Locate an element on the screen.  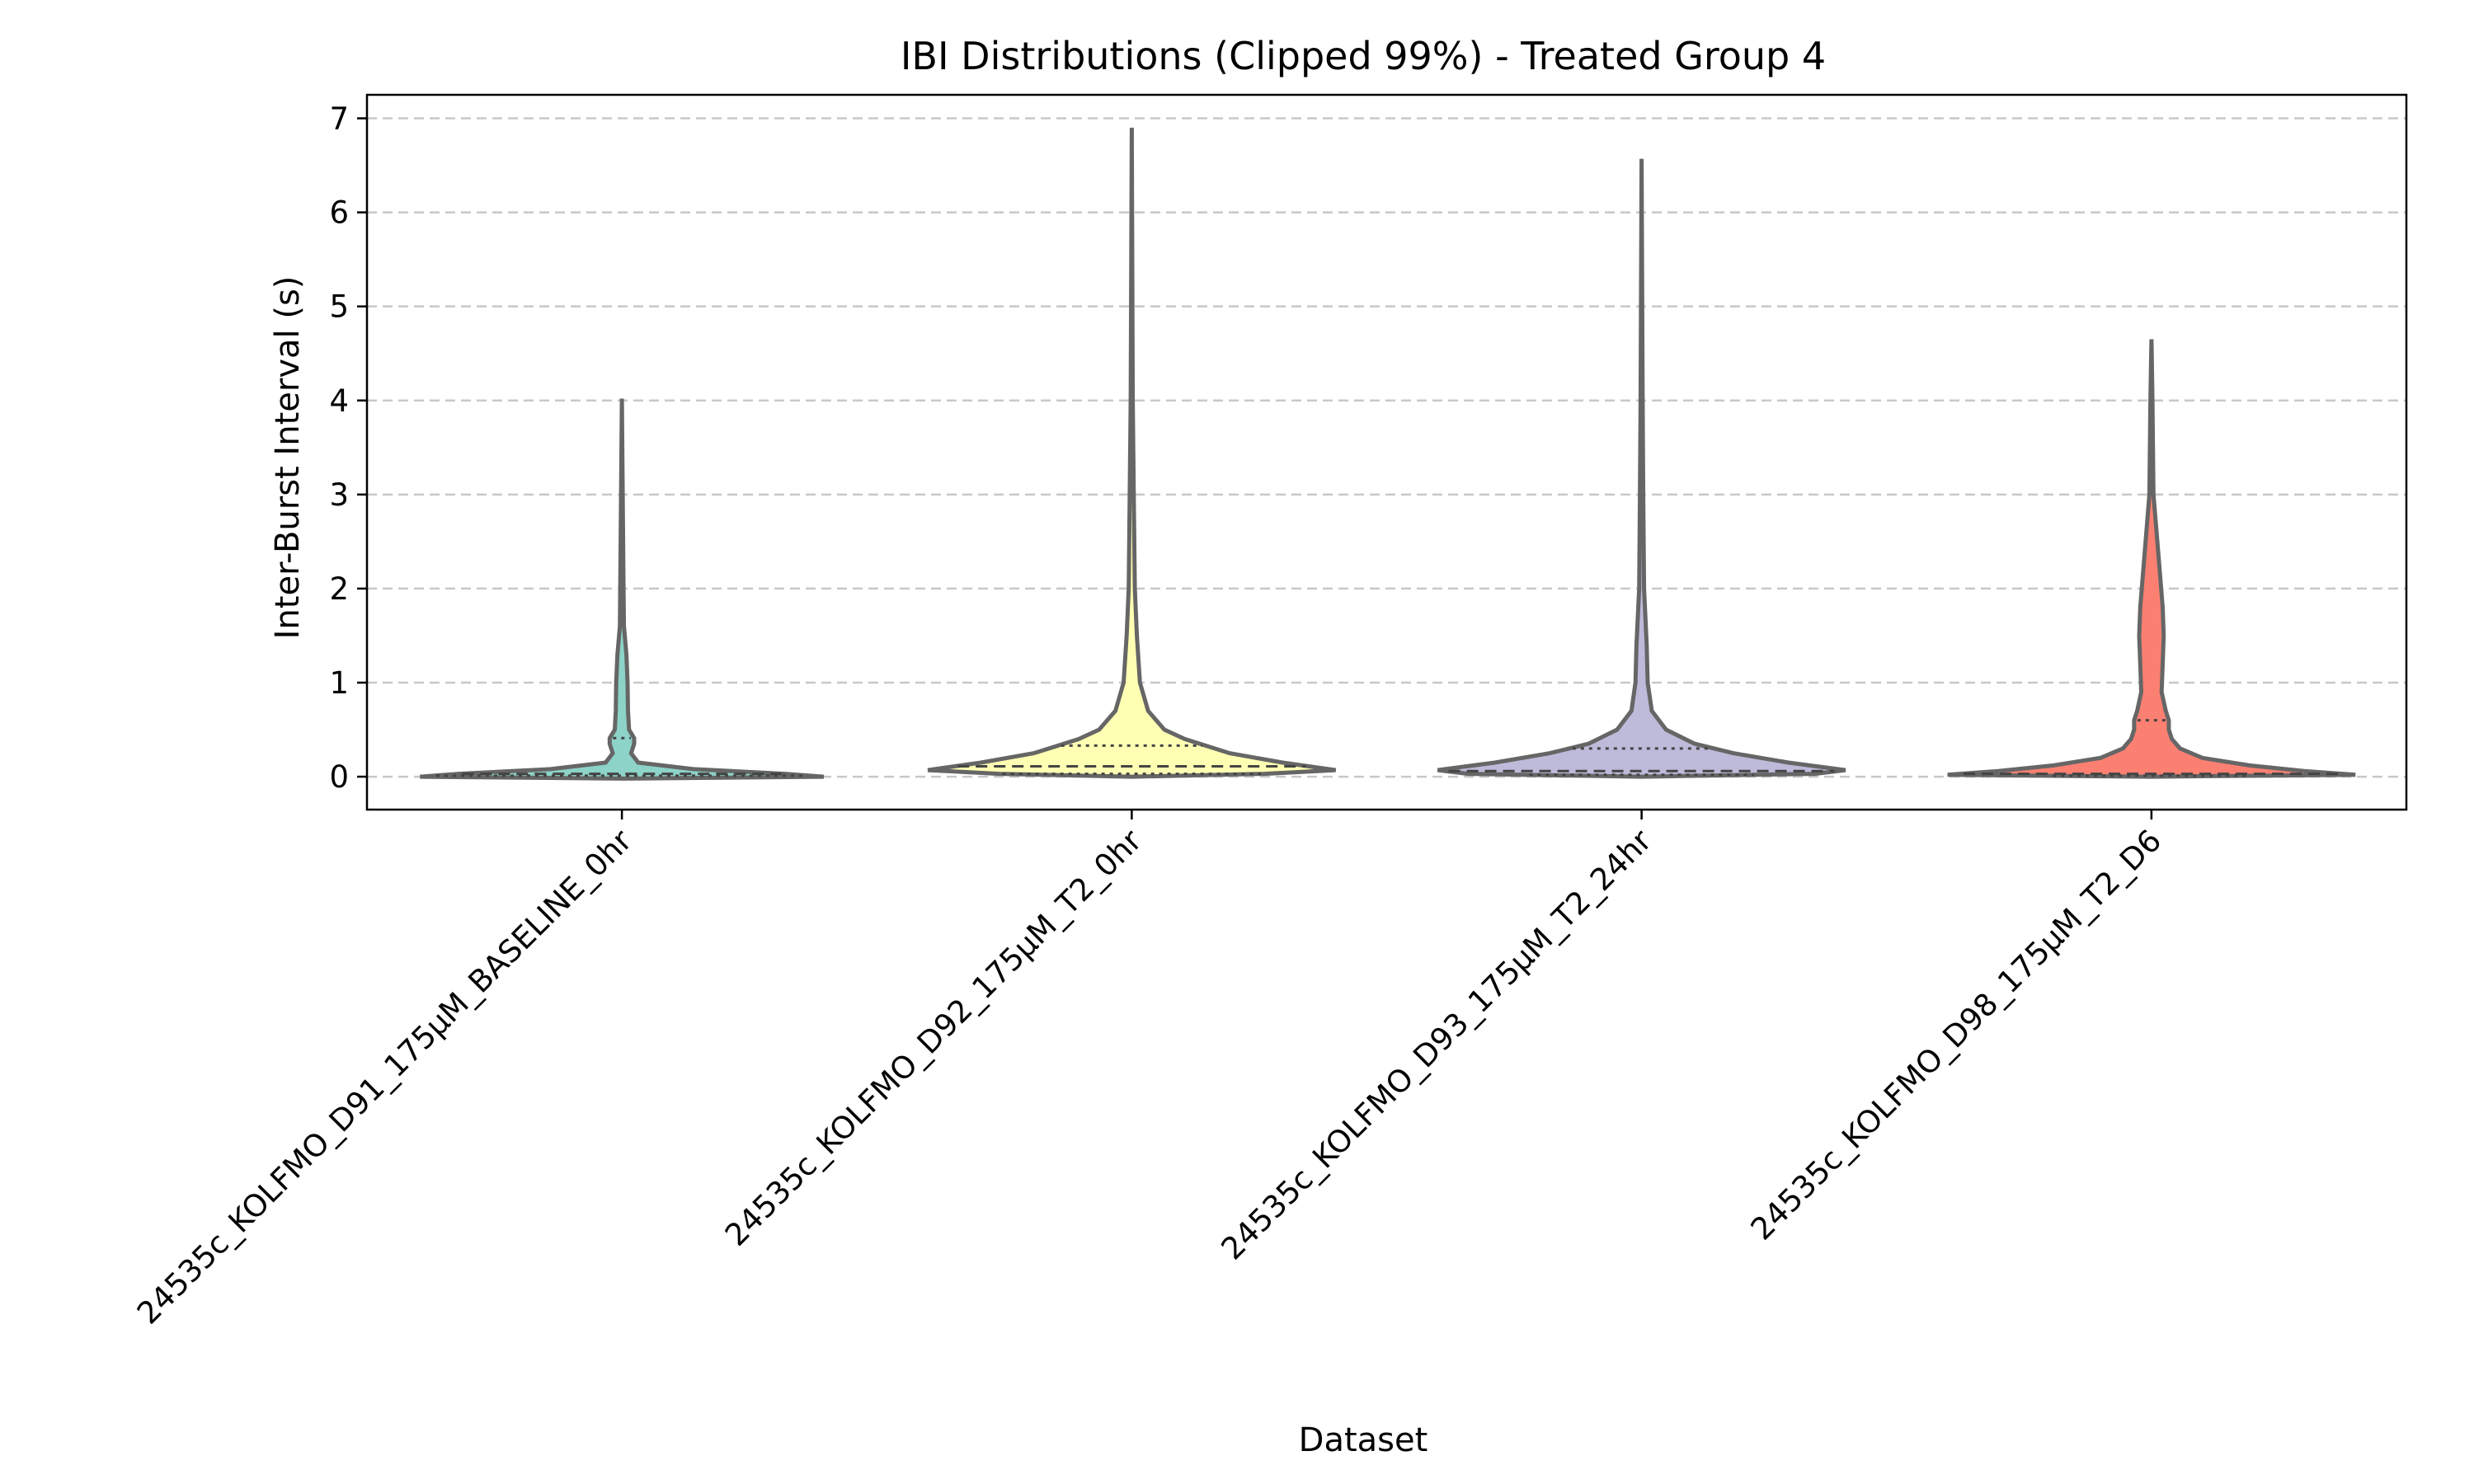
x-tick-label: 24535c_KOLFMO_D98_175µM_T2_D6 is located at coordinates (1956, 1035).